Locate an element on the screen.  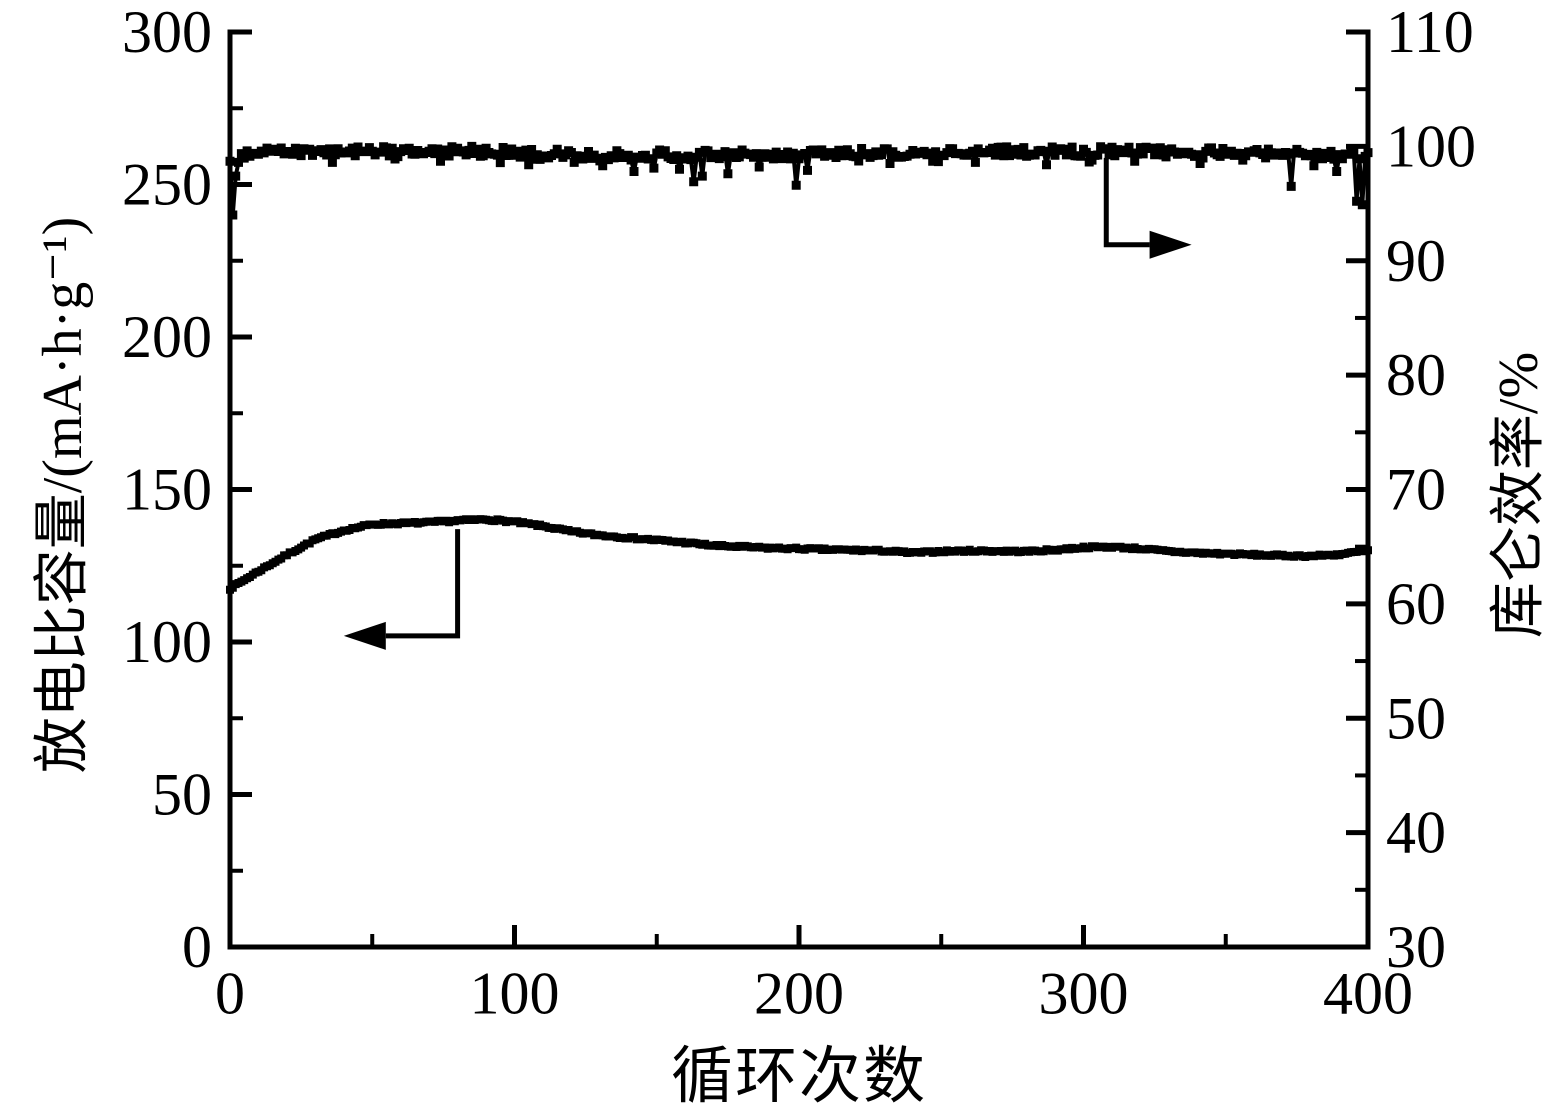
x-tick-label: 100 is located at coordinates (515, 993).